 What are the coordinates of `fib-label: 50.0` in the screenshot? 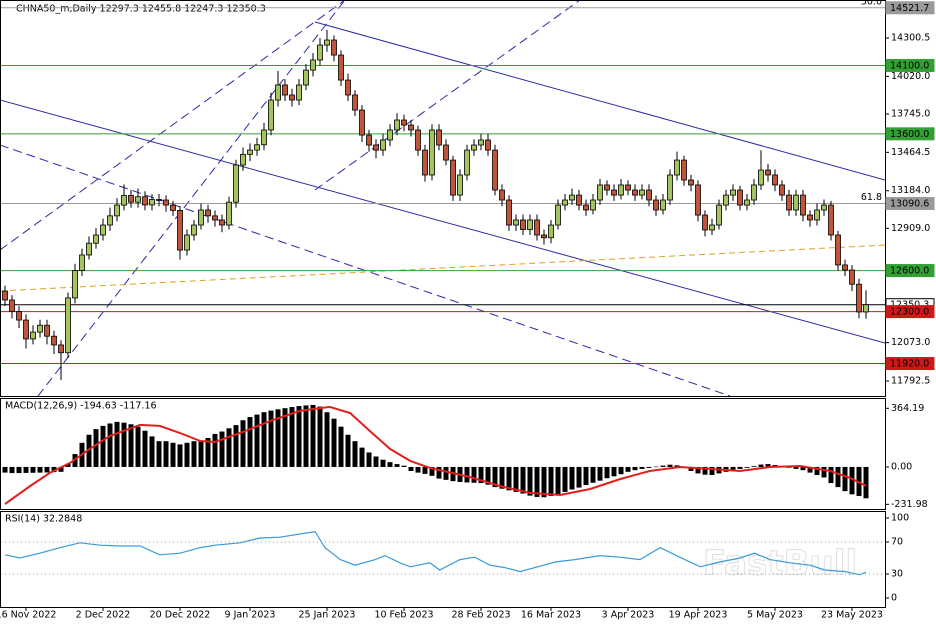 It's located at (871, 3).